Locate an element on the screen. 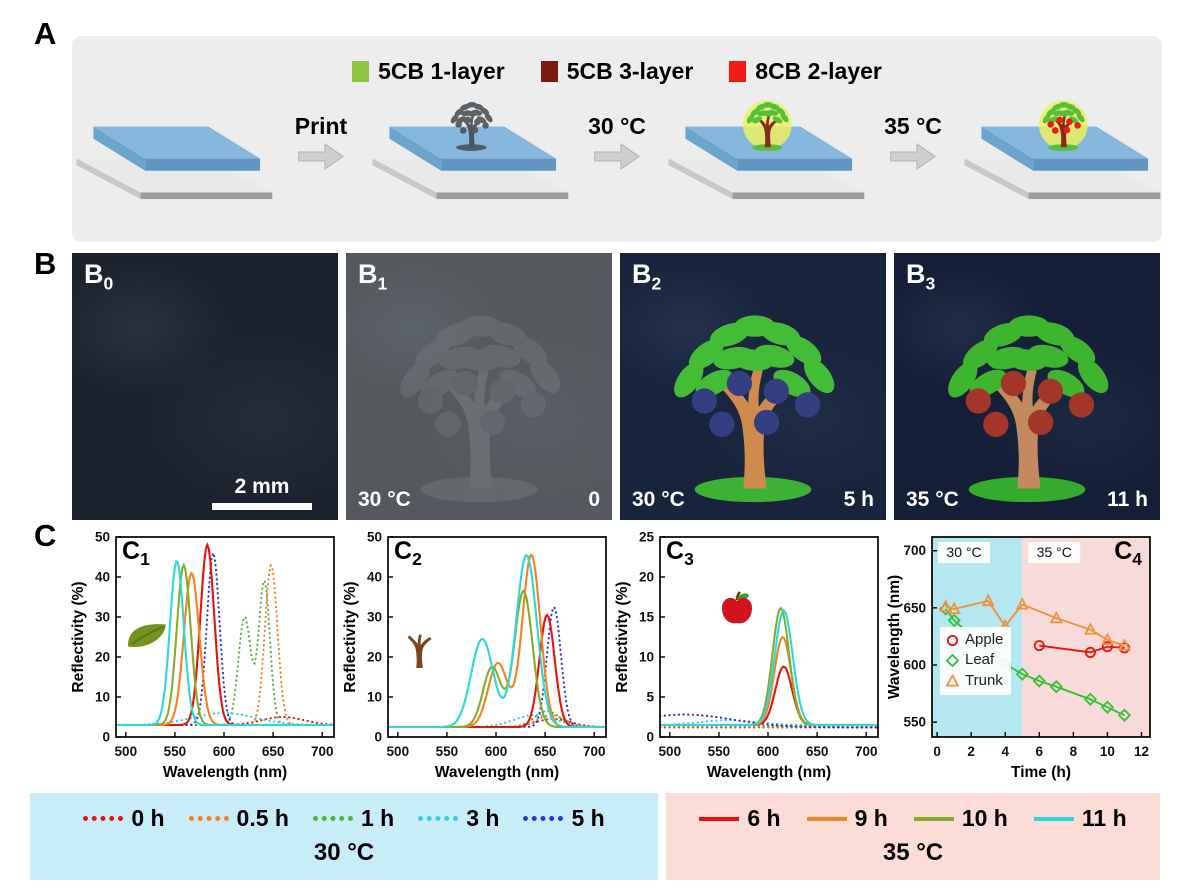 Image resolution: width=1186 pixels, height=894 pixels. photo-time: 11 h is located at coordinates (1127, 499).